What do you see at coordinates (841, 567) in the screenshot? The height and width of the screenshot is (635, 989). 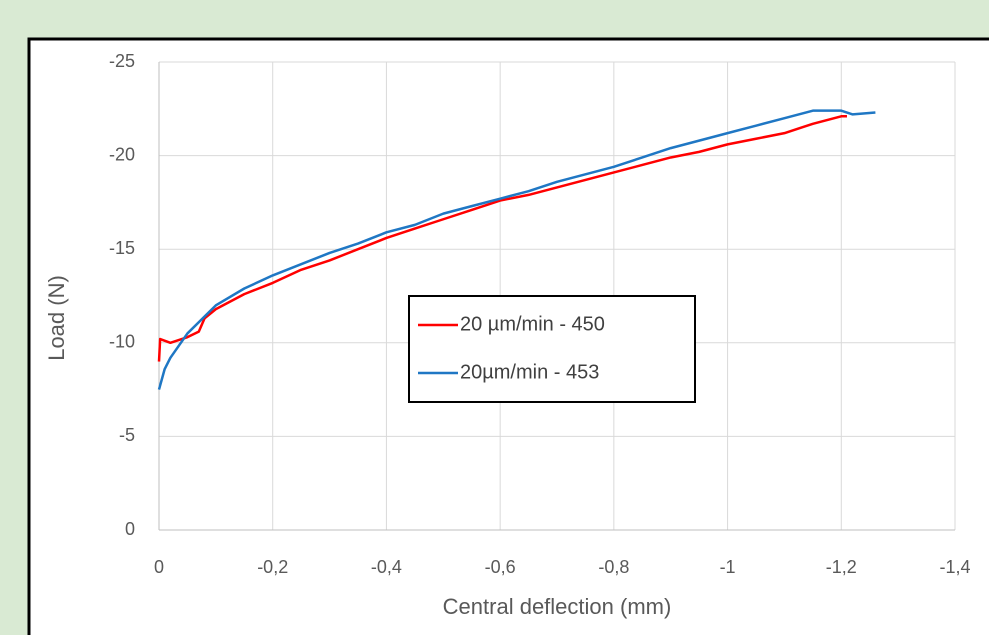 I see `x-tick-label: -1,2` at bounding box center [841, 567].